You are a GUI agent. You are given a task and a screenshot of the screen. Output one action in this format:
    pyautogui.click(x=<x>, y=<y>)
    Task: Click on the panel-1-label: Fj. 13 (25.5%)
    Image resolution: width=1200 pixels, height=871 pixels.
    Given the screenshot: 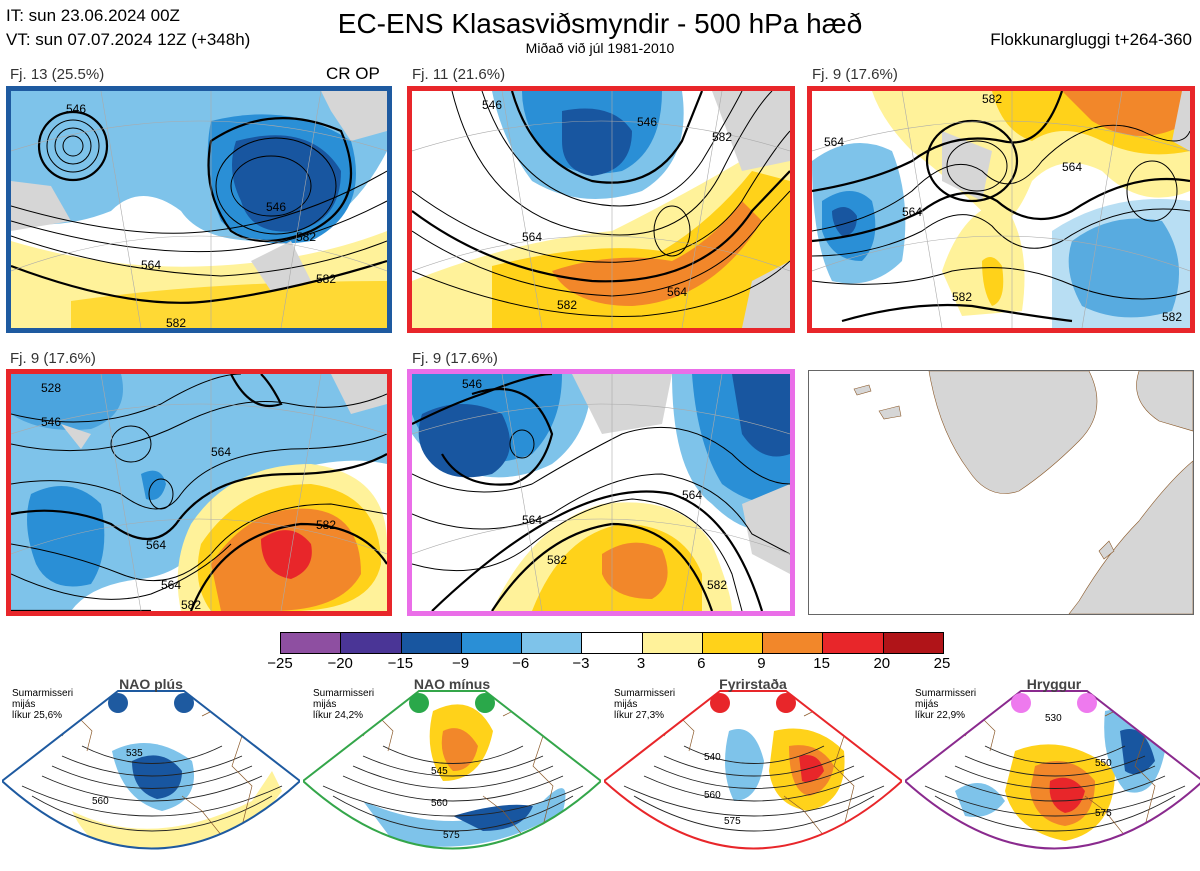 What is the action you would take?
    pyautogui.click(x=57, y=74)
    